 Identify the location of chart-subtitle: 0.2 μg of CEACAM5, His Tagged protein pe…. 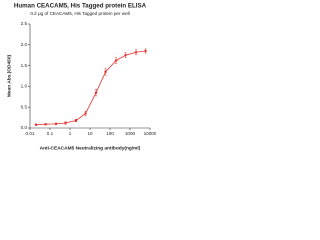
(79, 13).